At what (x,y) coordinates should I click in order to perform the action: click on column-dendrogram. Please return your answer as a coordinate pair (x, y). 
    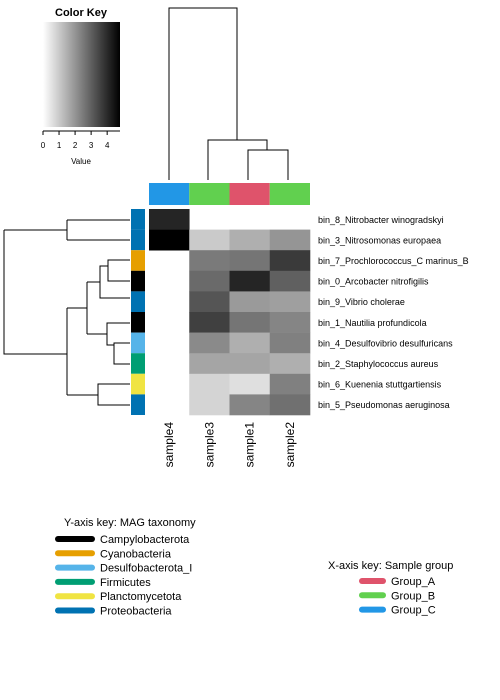
    Looking at the image, I should click on (228, 93).